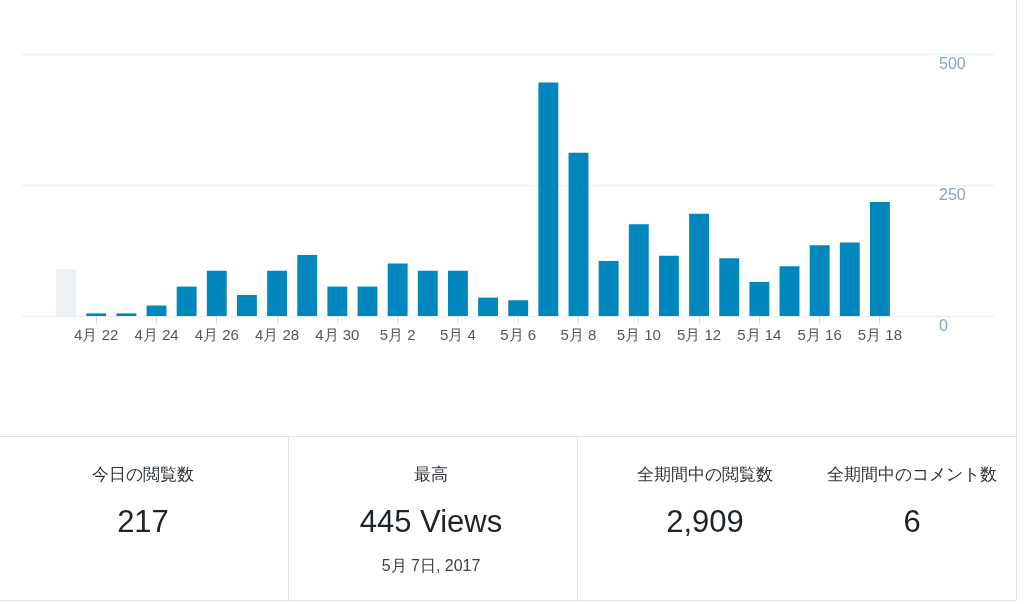 This screenshot has width=1024, height=604. I want to click on x-tick-label: 5月 16, so click(819, 335).